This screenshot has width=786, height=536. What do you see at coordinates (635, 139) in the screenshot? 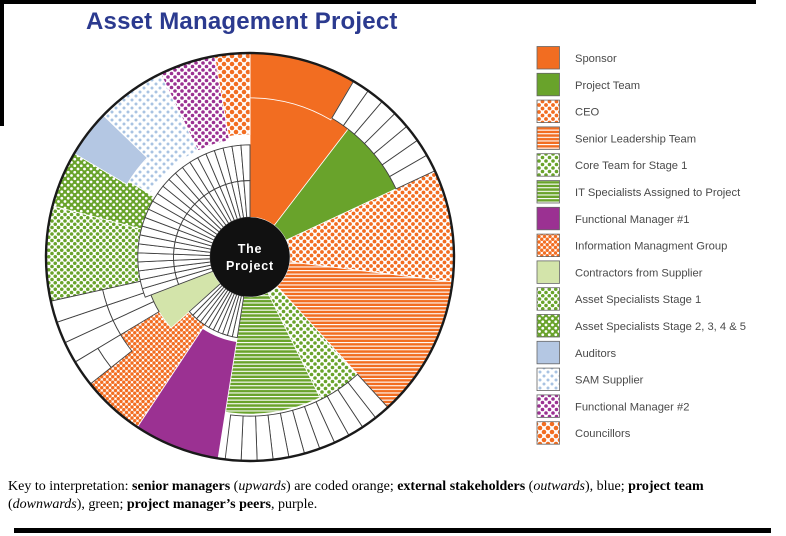
I see `legend-label: Senior Leadership Team` at bounding box center [635, 139].